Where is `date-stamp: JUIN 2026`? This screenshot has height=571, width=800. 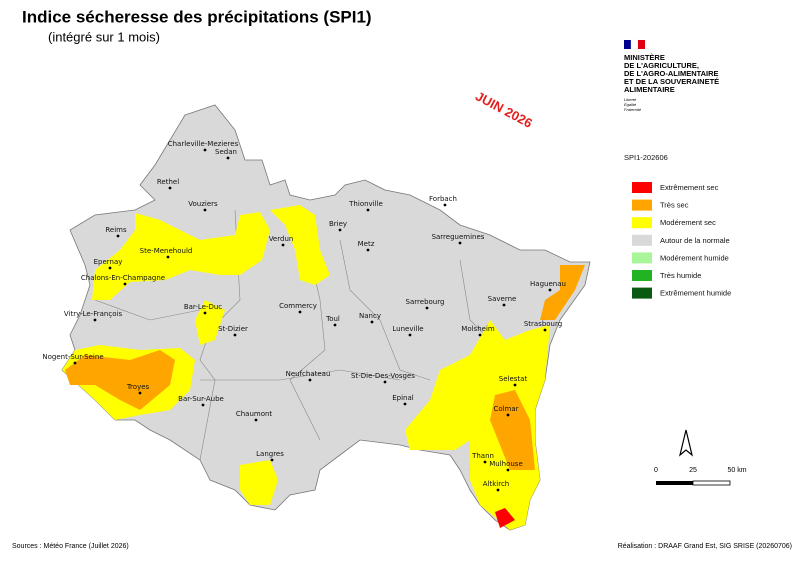 date-stamp: JUIN 2026 is located at coordinates (504, 109).